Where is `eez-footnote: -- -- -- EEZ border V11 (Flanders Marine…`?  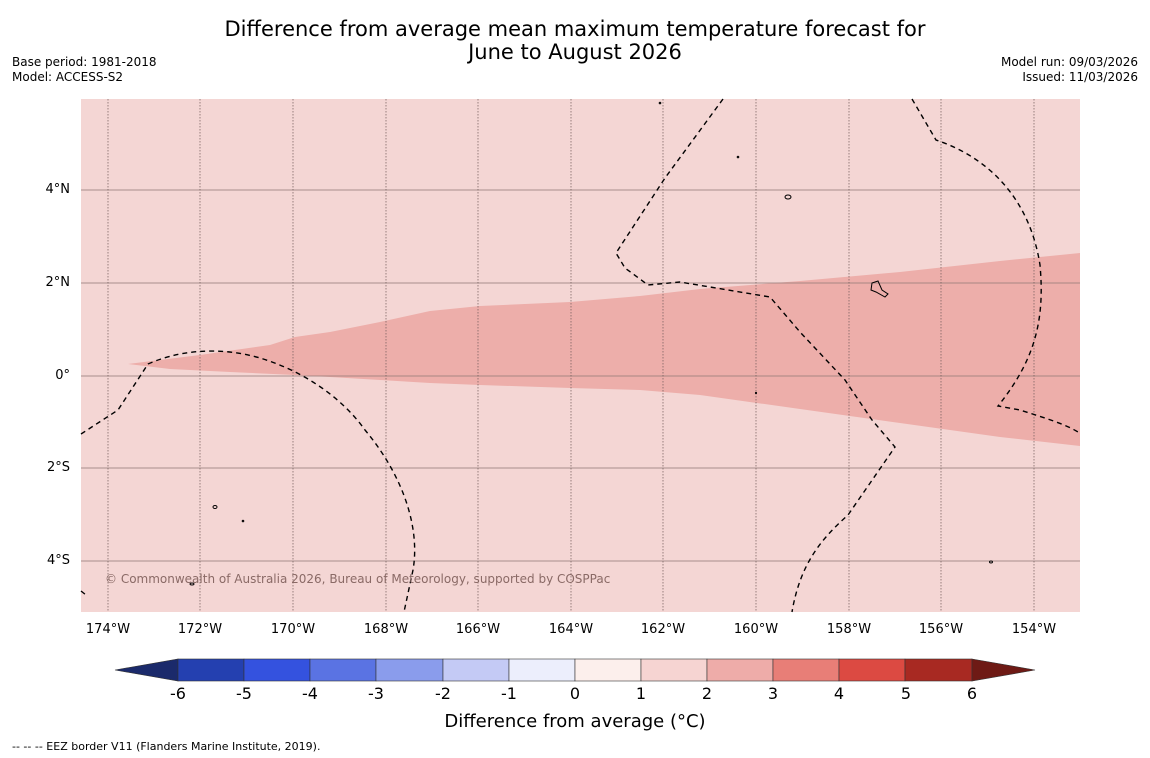 eez-footnote: -- -- -- EEZ border V11 (Flanders Marine… is located at coordinates (166, 746).